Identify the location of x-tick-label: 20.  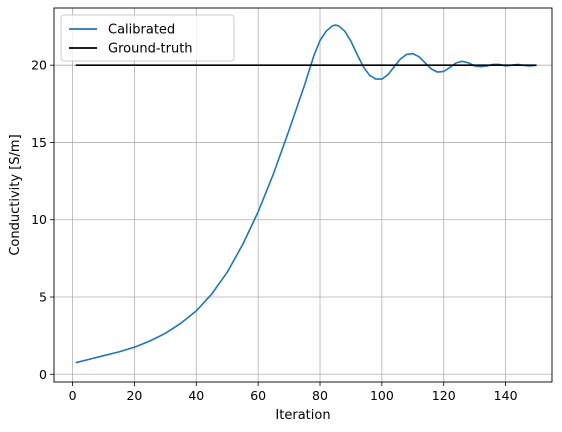
(134, 395).